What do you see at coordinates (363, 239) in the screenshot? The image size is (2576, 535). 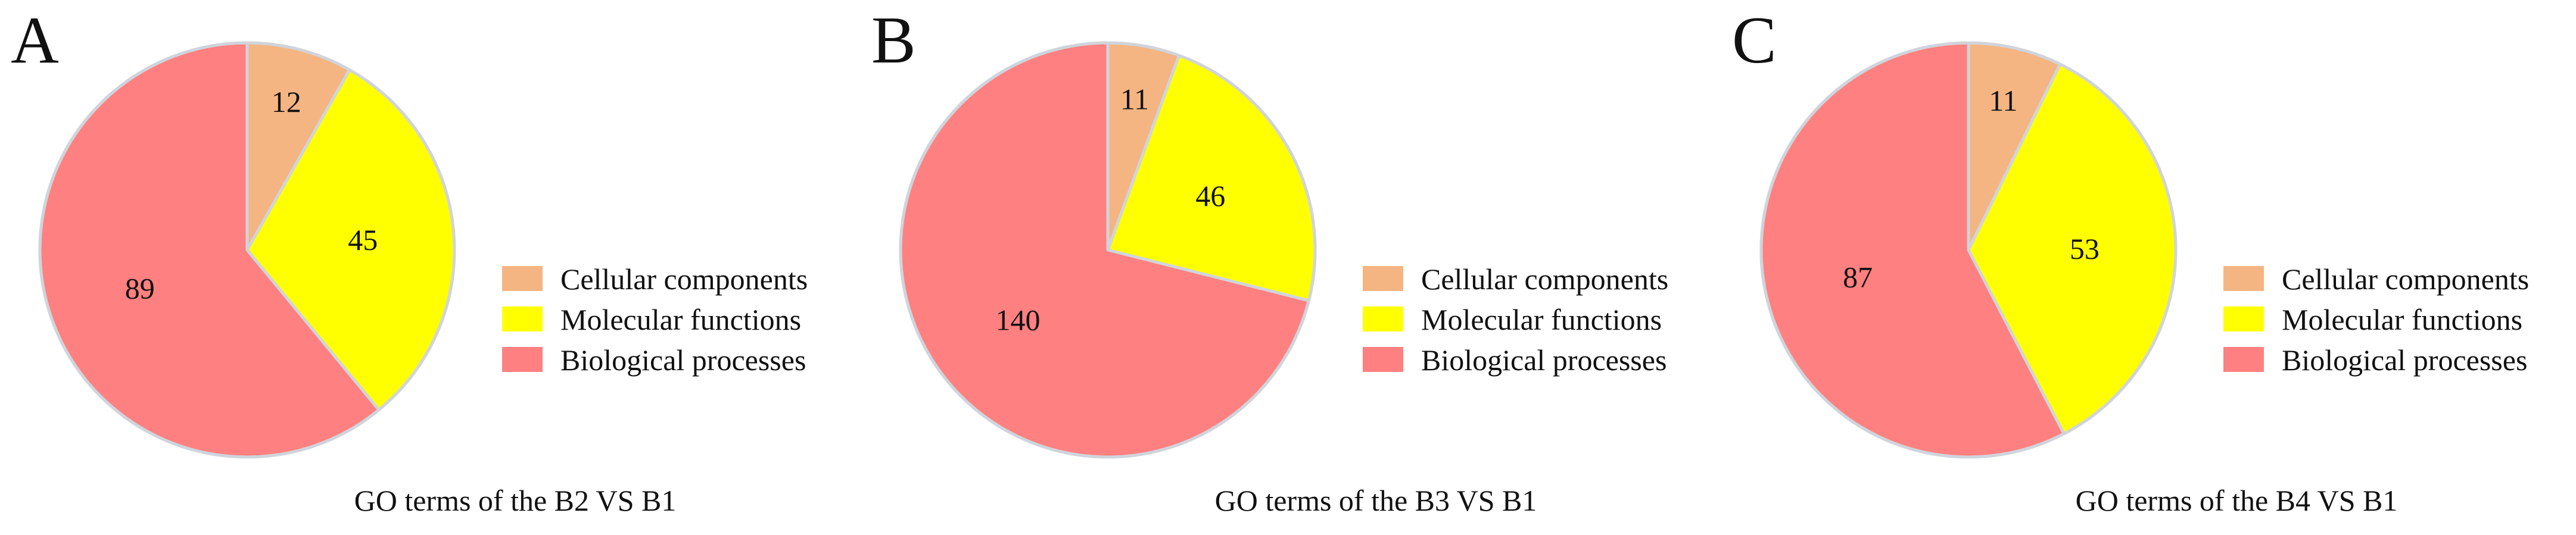 I see `slice-value-label-molecular-functions: 45` at bounding box center [363, 239].